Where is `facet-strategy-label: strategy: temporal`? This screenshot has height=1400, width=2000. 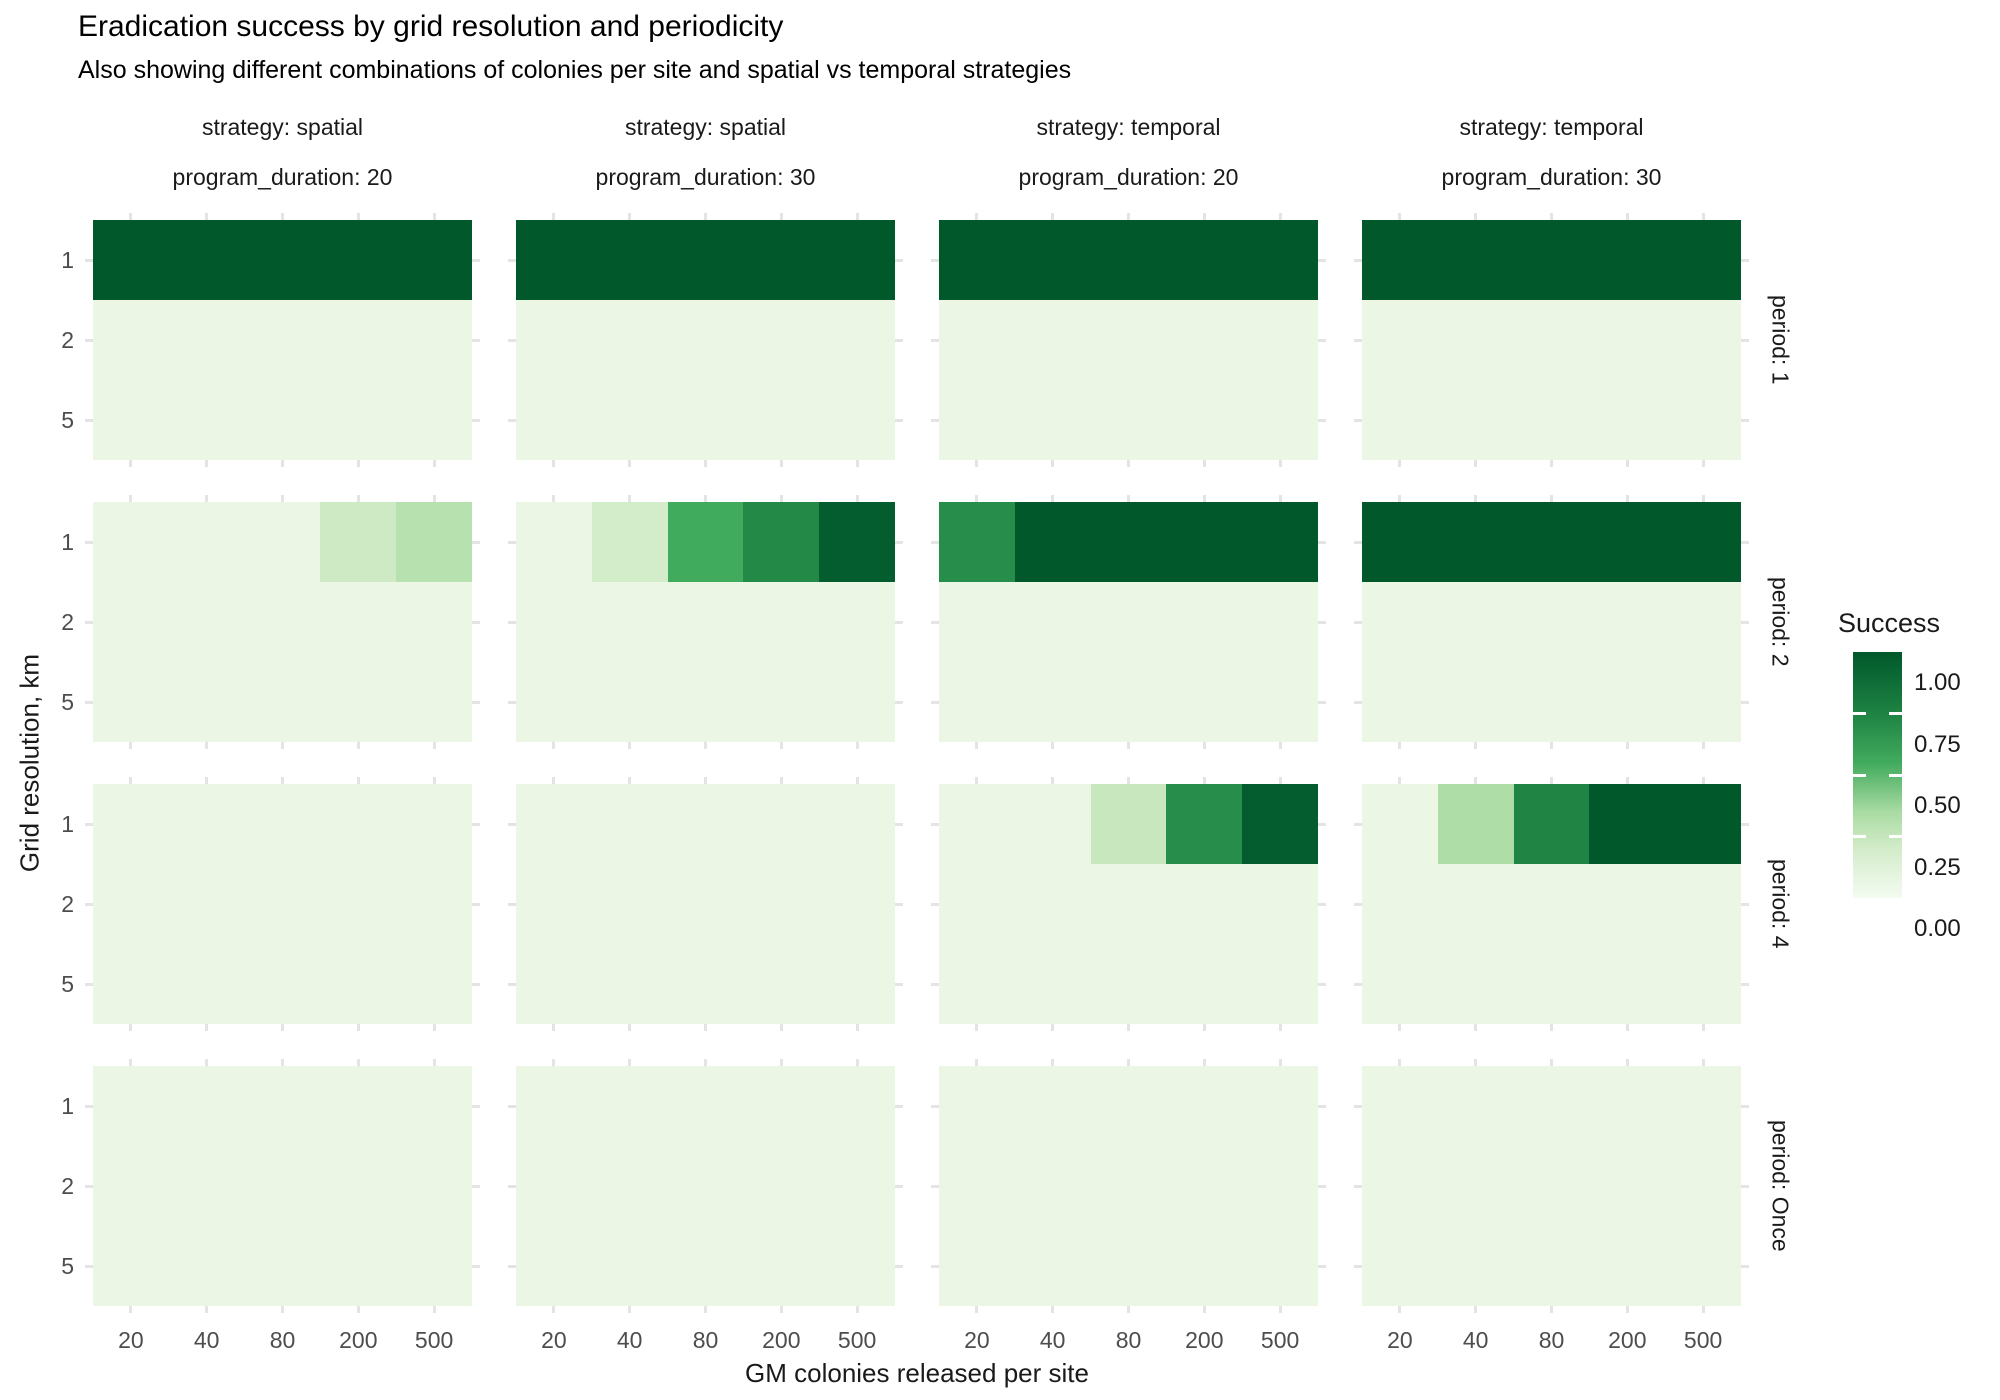
facet-strategy-label: strategy: temporal is located at coordinates (1551, 127).